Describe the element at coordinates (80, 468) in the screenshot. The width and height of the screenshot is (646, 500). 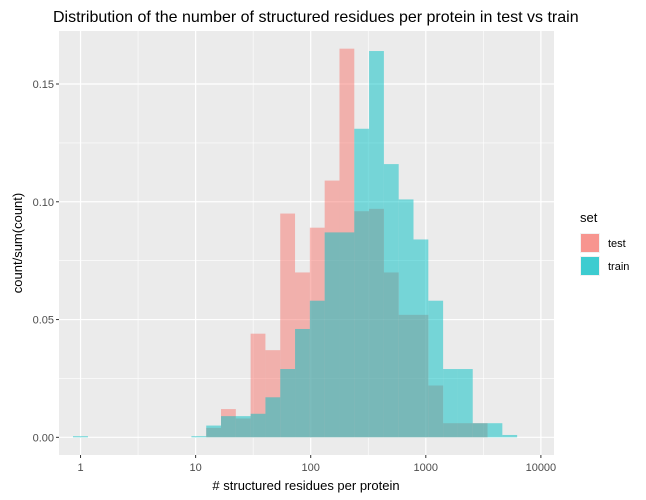
I see `x-tick-label: 1` at that location.